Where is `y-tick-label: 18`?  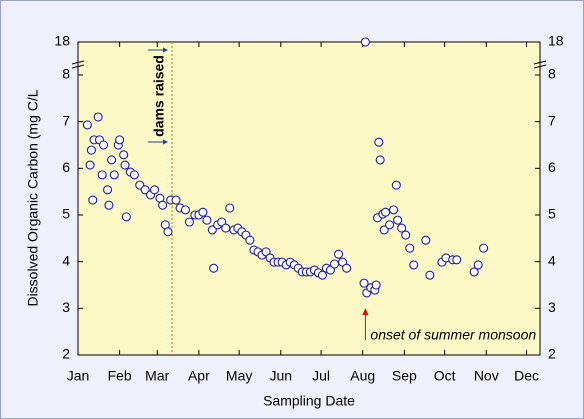
y-tick-label: 18 is located at coordinates (62, 41).